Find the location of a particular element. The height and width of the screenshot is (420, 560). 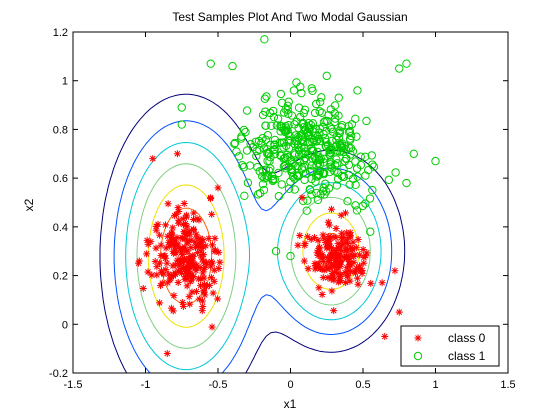

legend-label-class-1: class 1 is located at coordinates (467, 356).